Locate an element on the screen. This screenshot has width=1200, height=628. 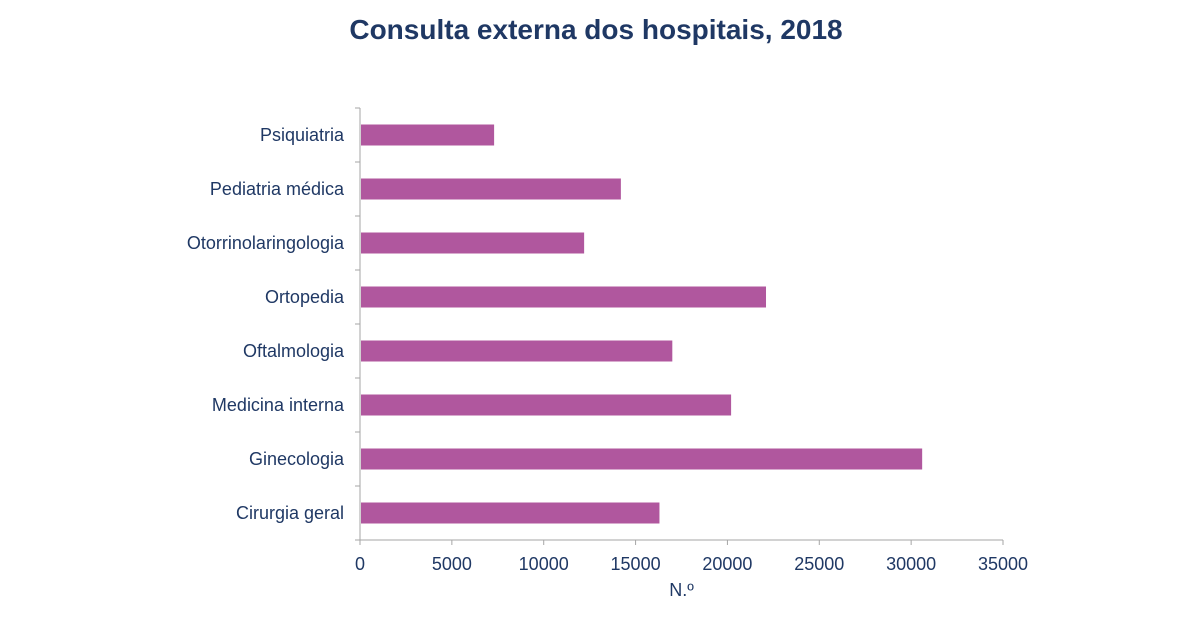
x-tick-label: 0 is located at coordinates (360, 564).